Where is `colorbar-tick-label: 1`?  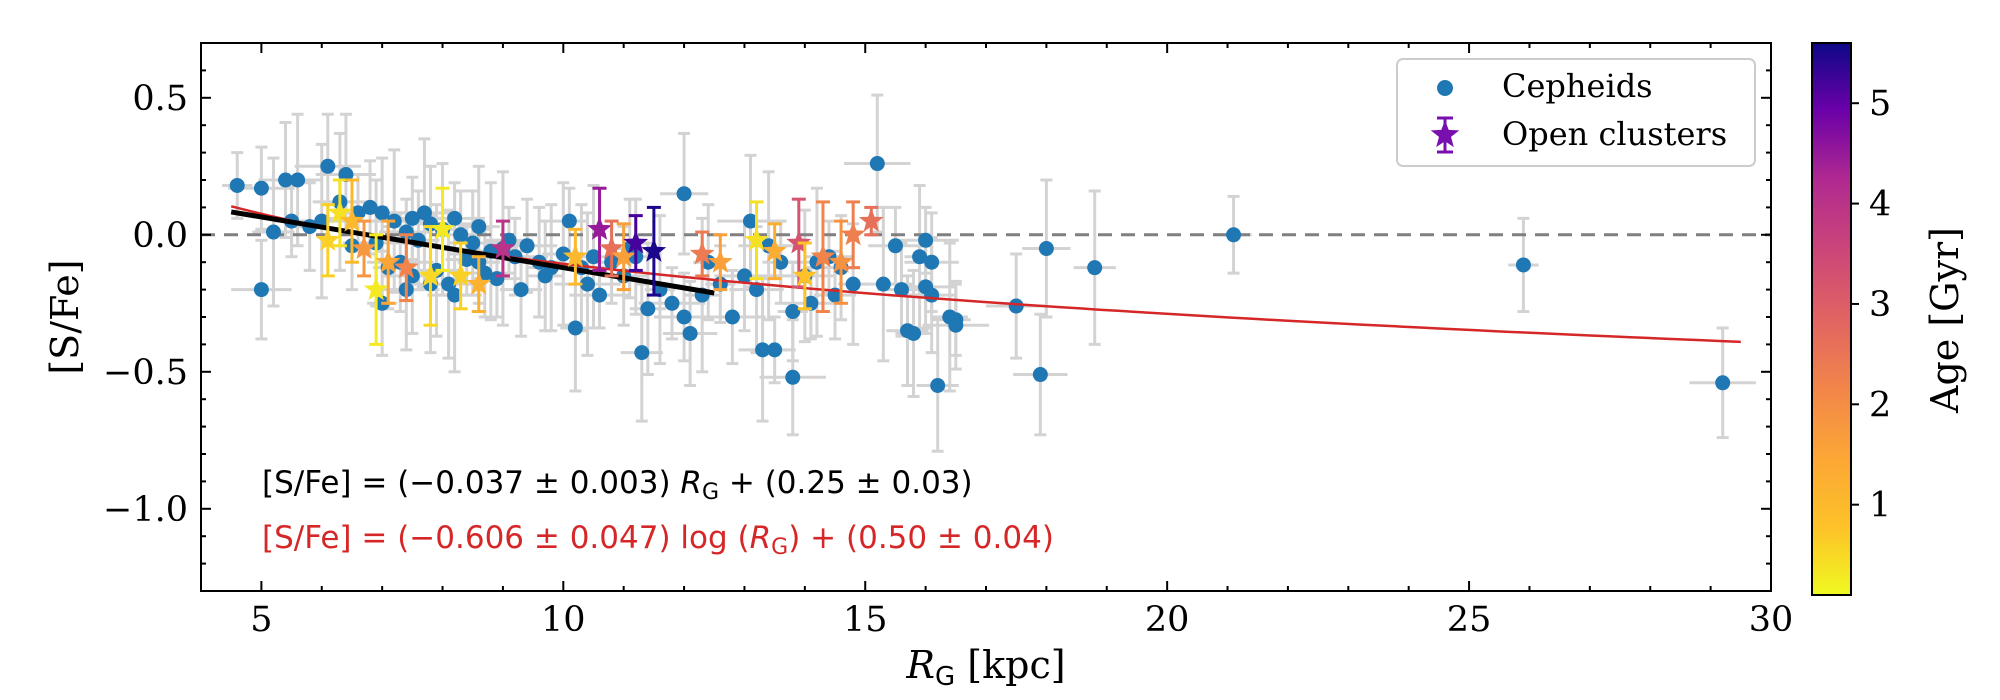
colorbar-tick-label: 1 is located at coordinates (1880, 506).